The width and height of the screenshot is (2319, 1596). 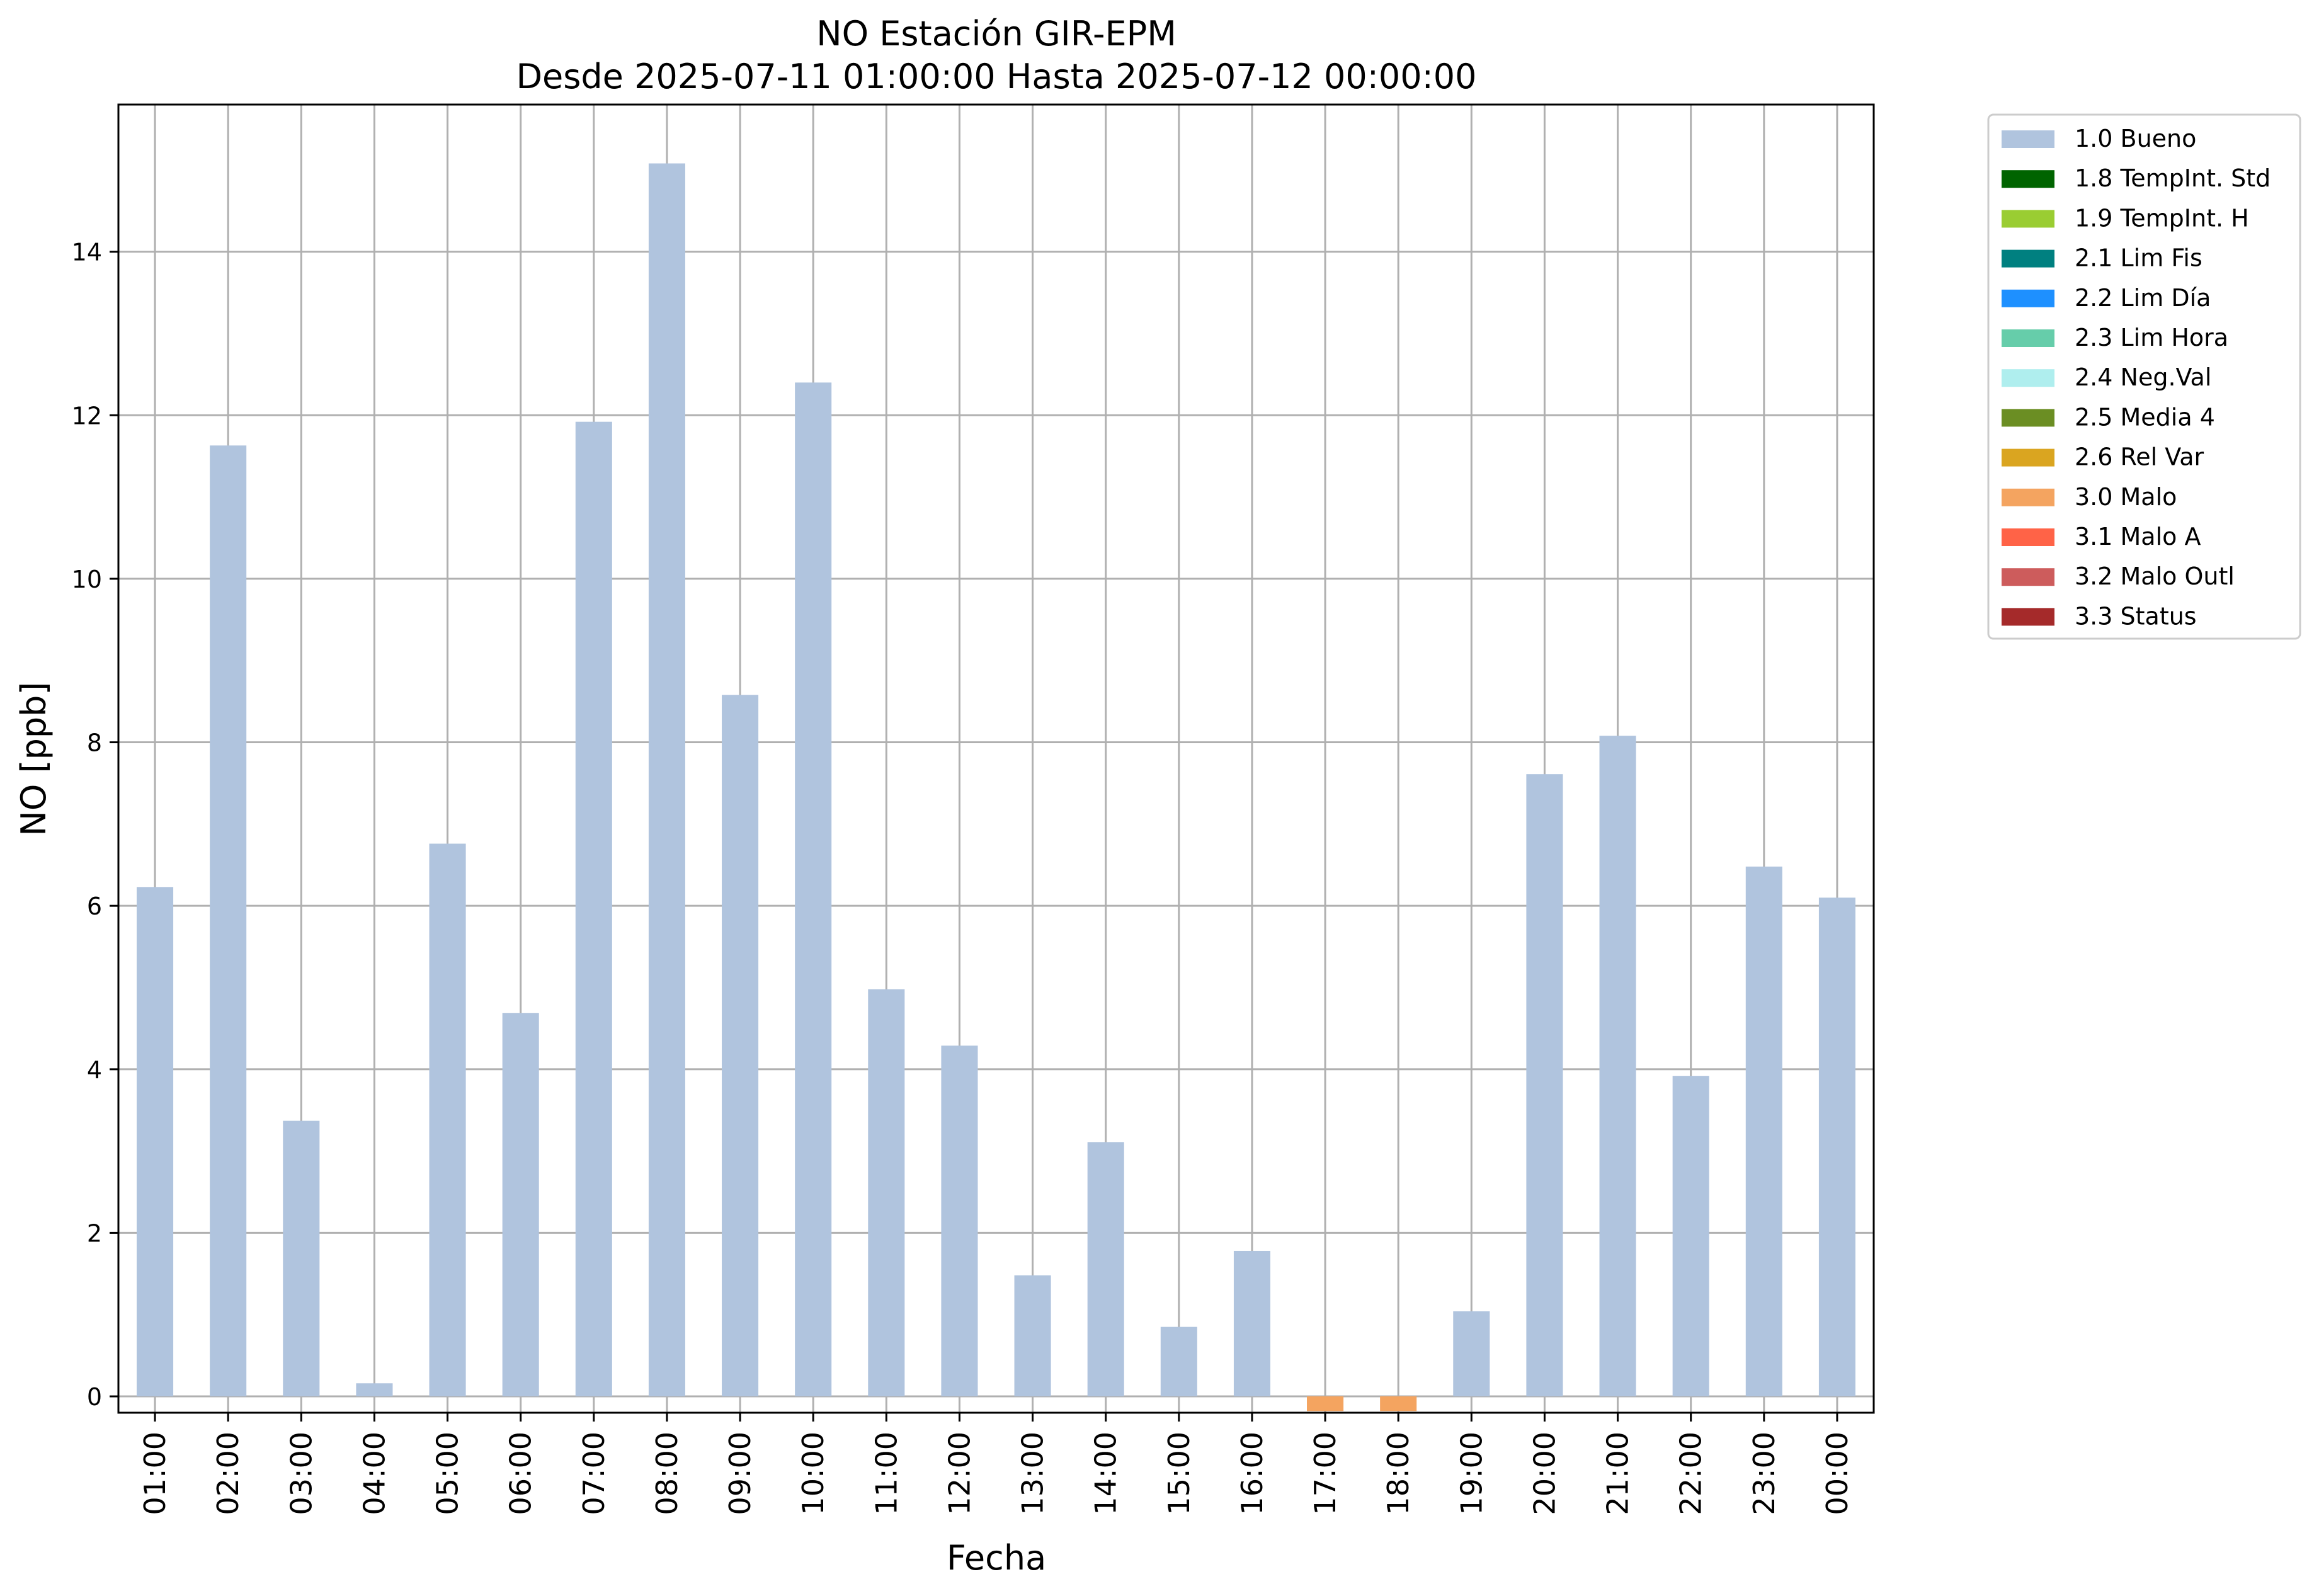 I want to click on legend-label: 3.2 Malo Outl, so click(x=2155, y=576).